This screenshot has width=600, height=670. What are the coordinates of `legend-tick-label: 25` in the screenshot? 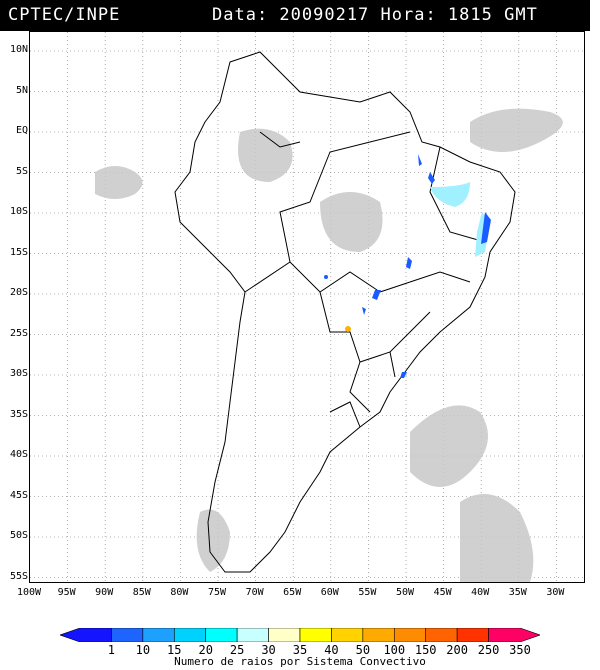 It's located at (237, 650).